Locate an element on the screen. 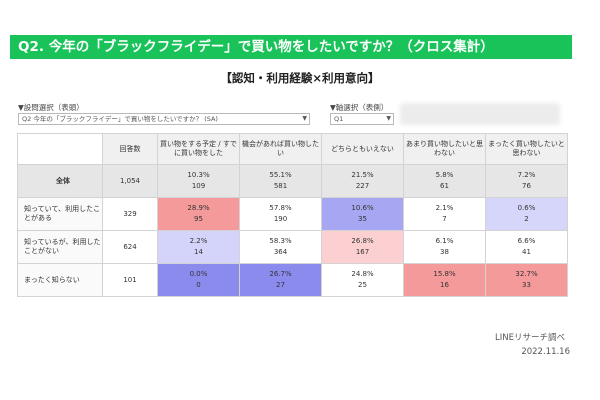 The image size is (600, 400). table-cell: 26.7% 27 is located at coordinates (280, 280).